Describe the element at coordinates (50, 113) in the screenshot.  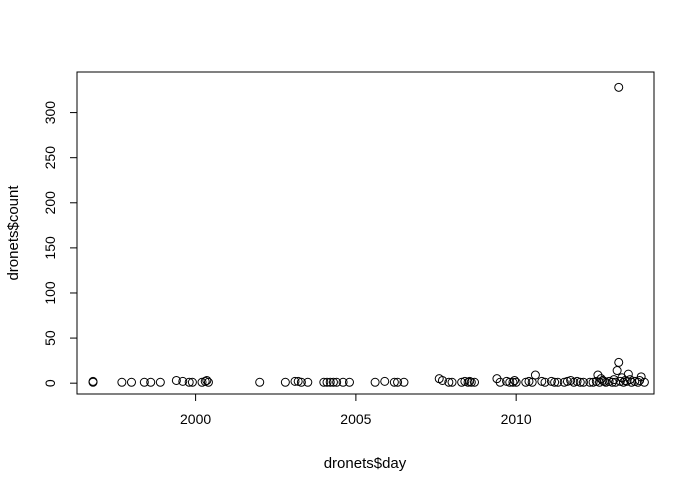
I see `y-tick-label: 300` at that location.